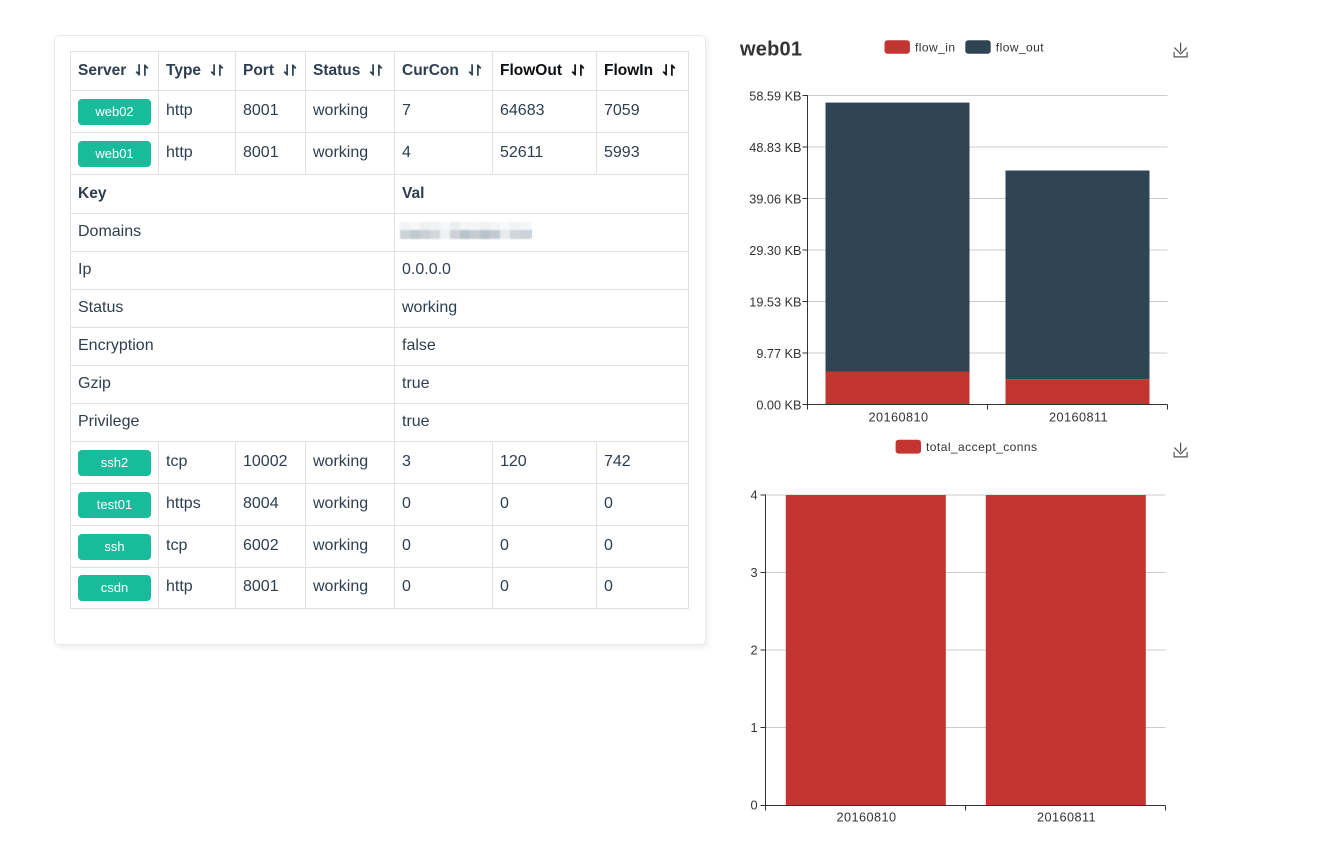  Describe the element at coordinates (778, 405) in the screenshot. I see `svg-text: 0.00 KB` at that location.